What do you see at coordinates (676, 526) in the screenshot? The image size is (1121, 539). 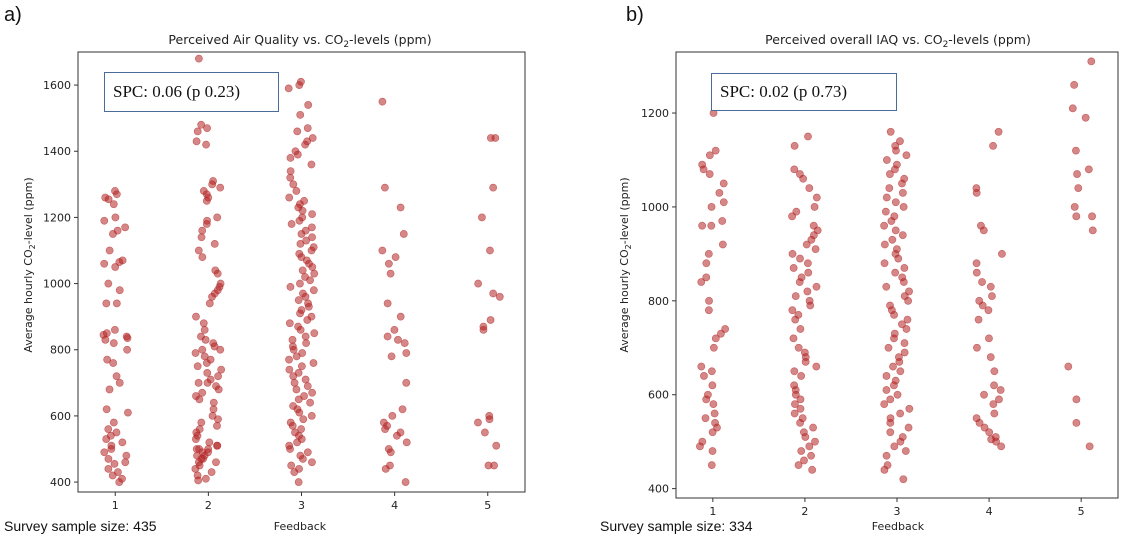 I see `sample-size-label: Survey sample size: 334` at bounding box center [676, 526].